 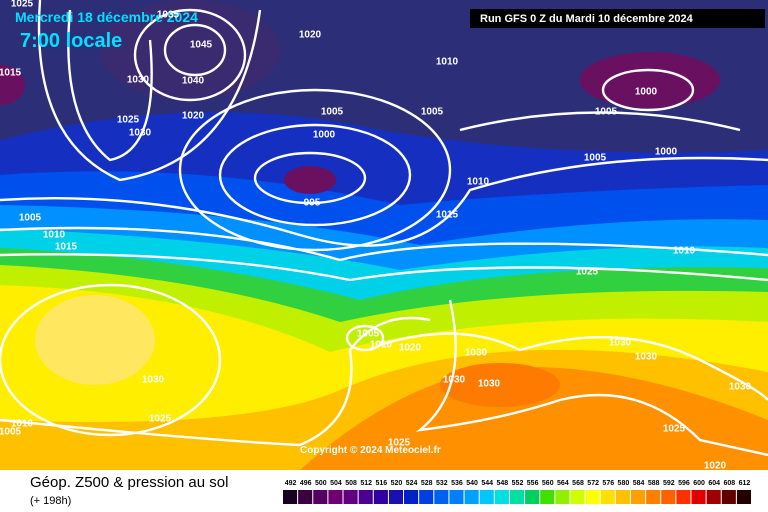 I want to click on scale-label: 528, so click(x=427, y=483).